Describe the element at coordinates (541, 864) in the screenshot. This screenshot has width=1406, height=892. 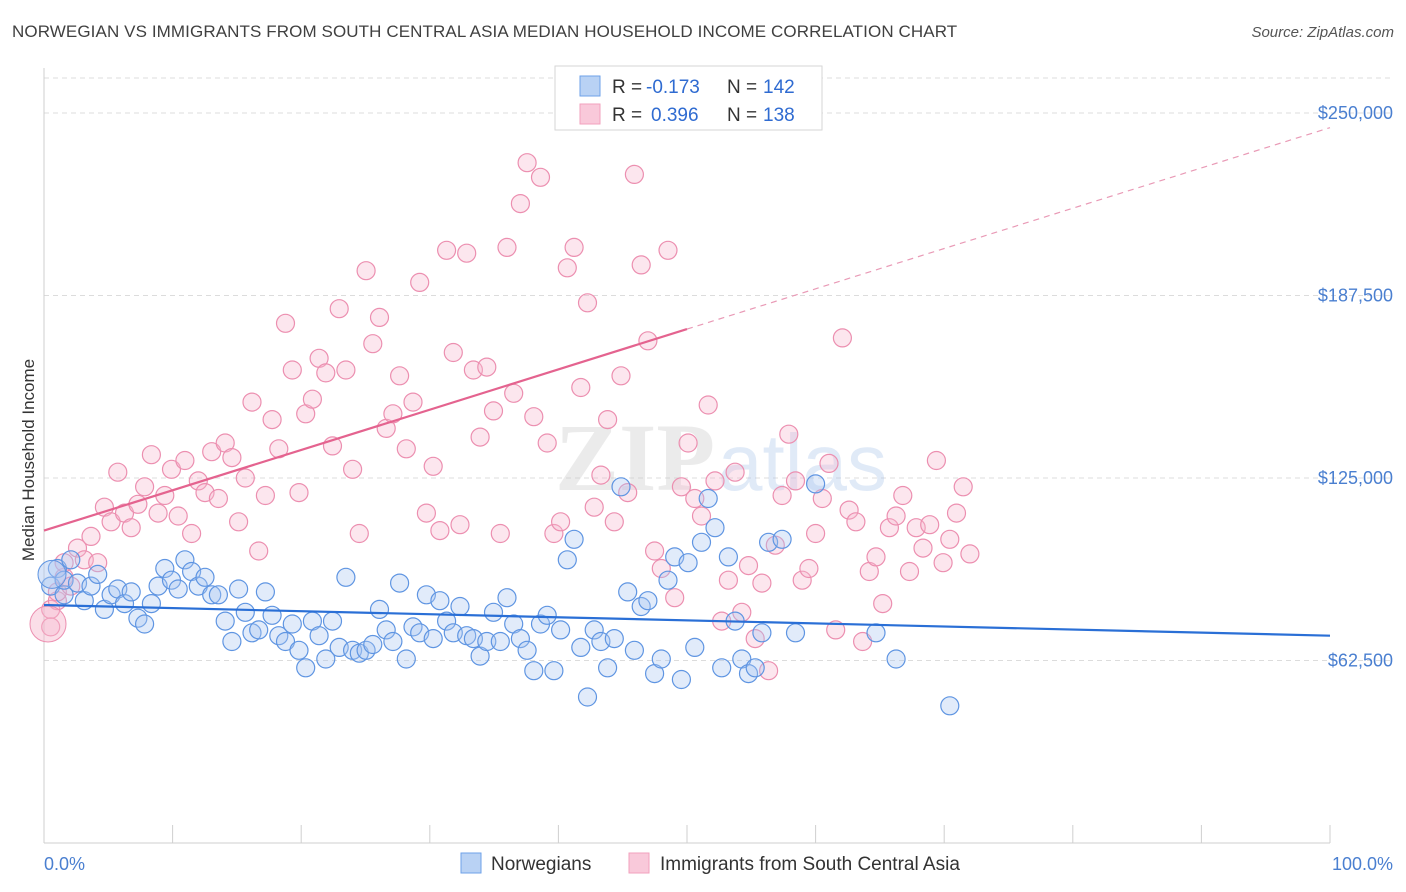
I see `legend-bottom-label-blue: Norwegians` at that location.